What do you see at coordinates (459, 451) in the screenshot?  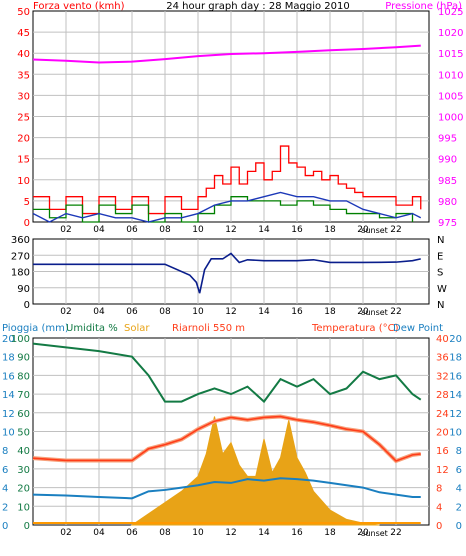 I see `dewpoint-y-tick: 8` at bounding box center [459, 451].